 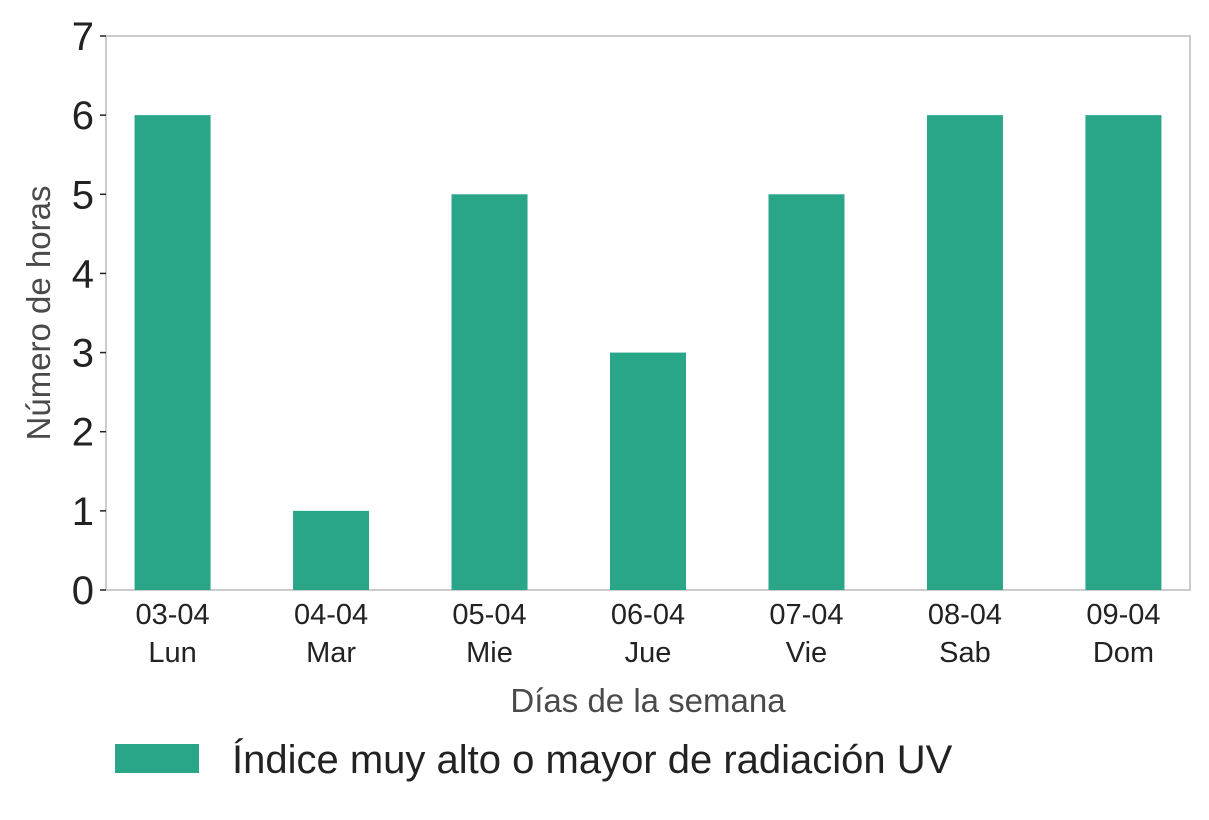 I want to click on x-tick-day: Vie, so click(x=806, y=653).